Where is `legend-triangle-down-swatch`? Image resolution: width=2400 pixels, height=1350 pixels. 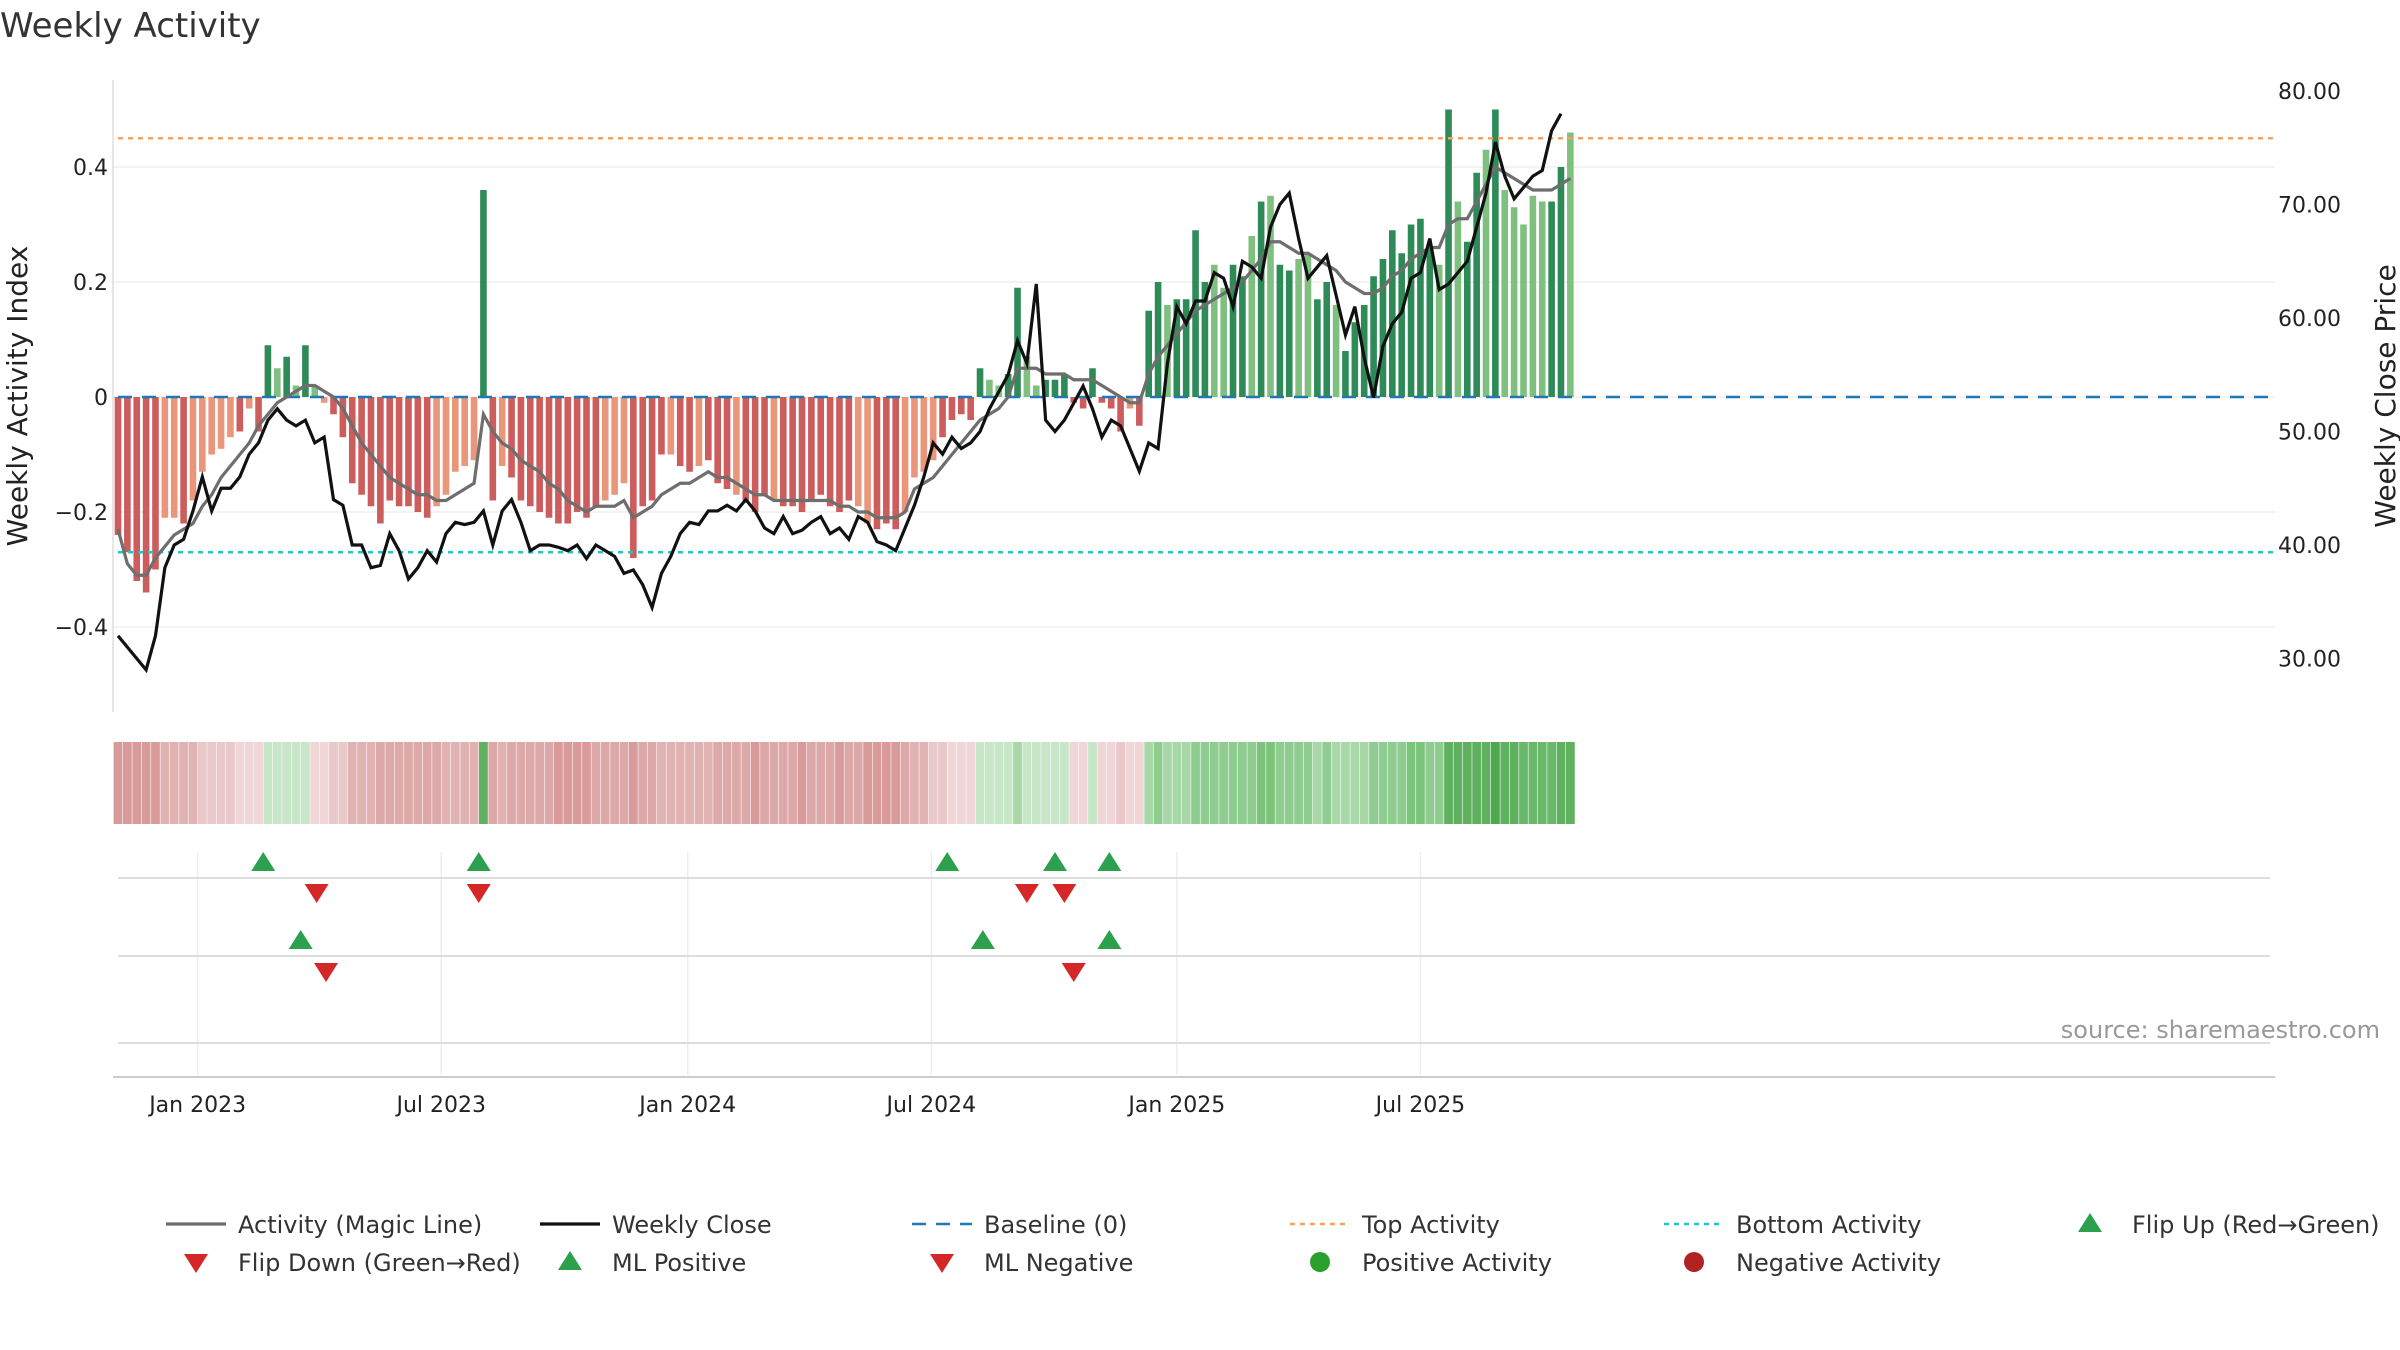
legend-triangle-down-swatch is located at coordinates (942, 1263).